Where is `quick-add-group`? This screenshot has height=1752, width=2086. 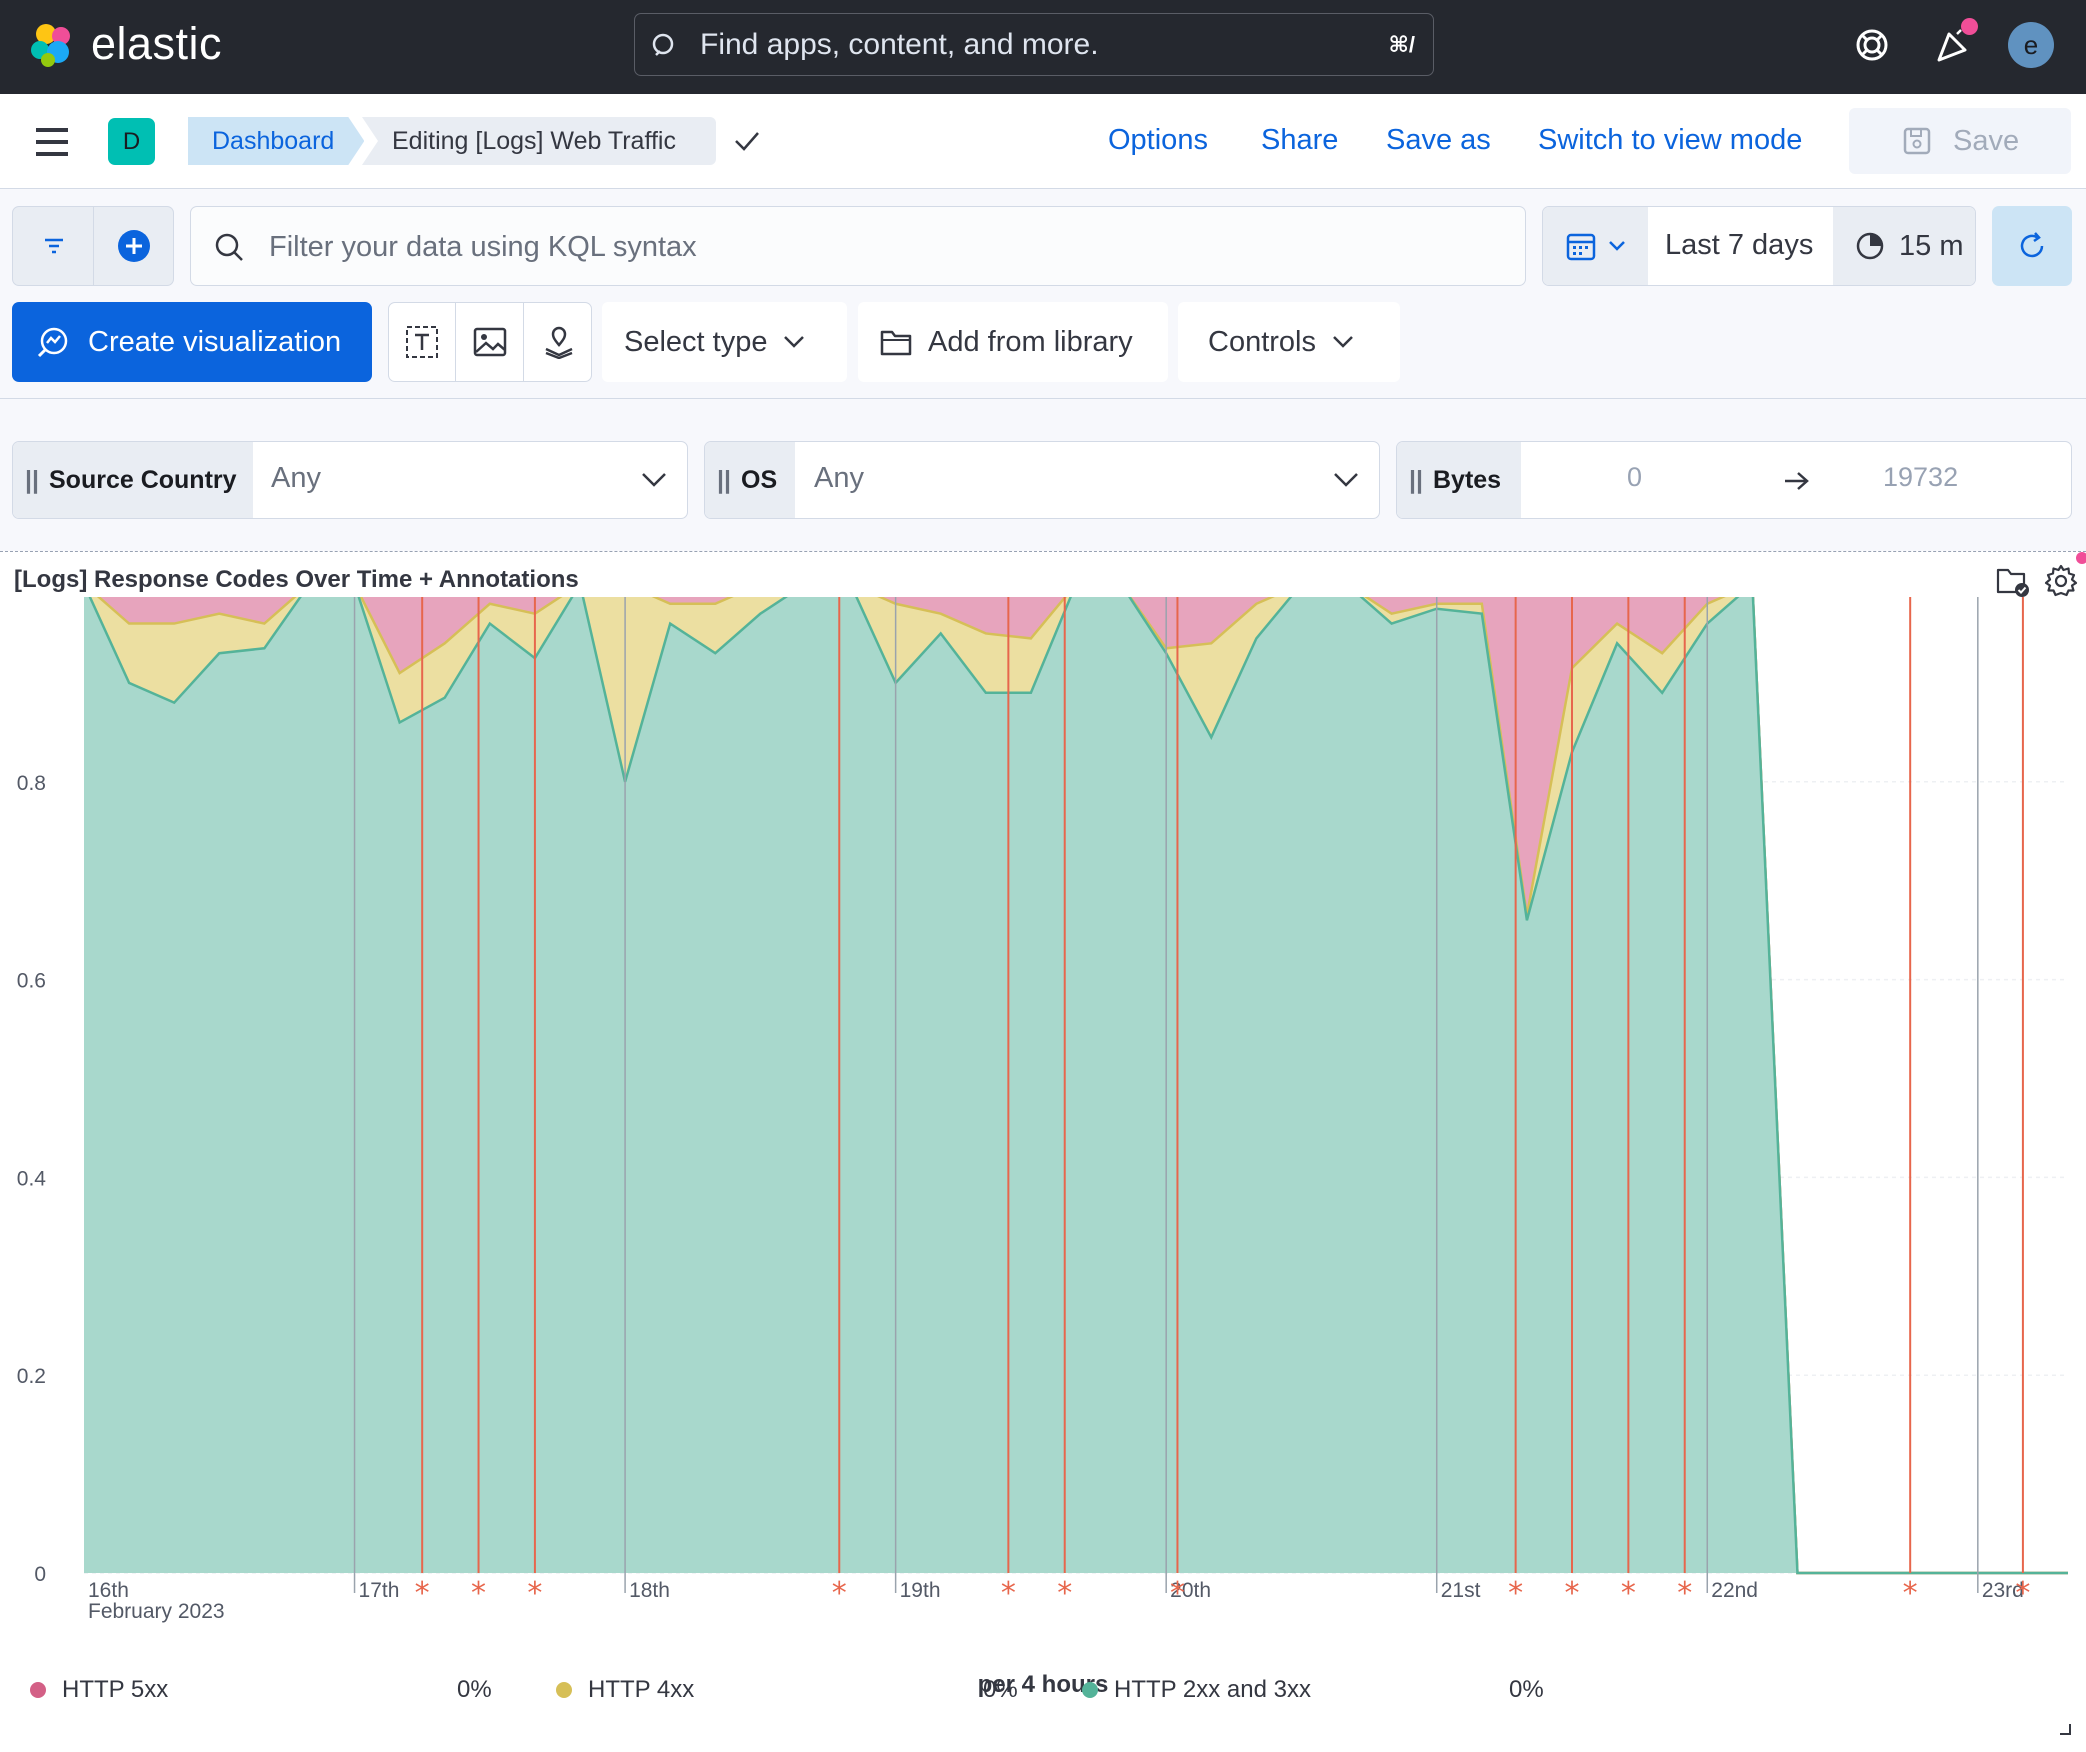 quick-add-group is located at coordinates (490, 342).